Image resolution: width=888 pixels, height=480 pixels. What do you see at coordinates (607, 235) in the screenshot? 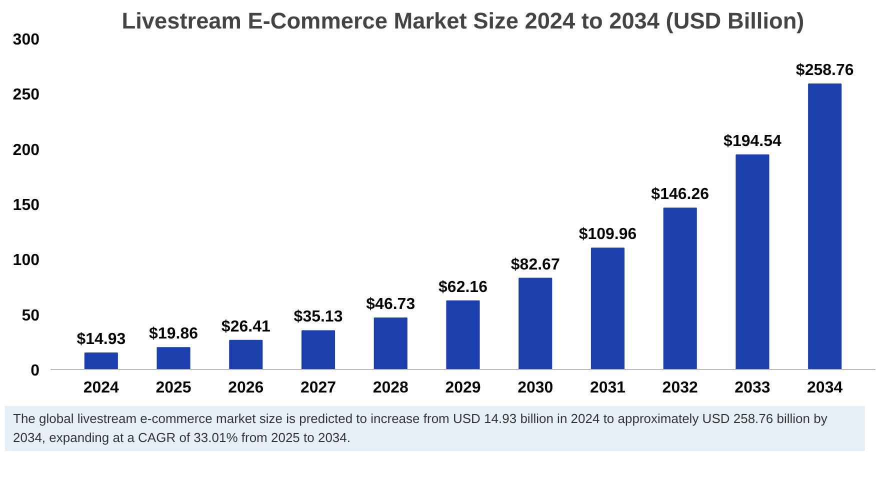
I see `data-label: $109.96` at bounding box center [607, 235].